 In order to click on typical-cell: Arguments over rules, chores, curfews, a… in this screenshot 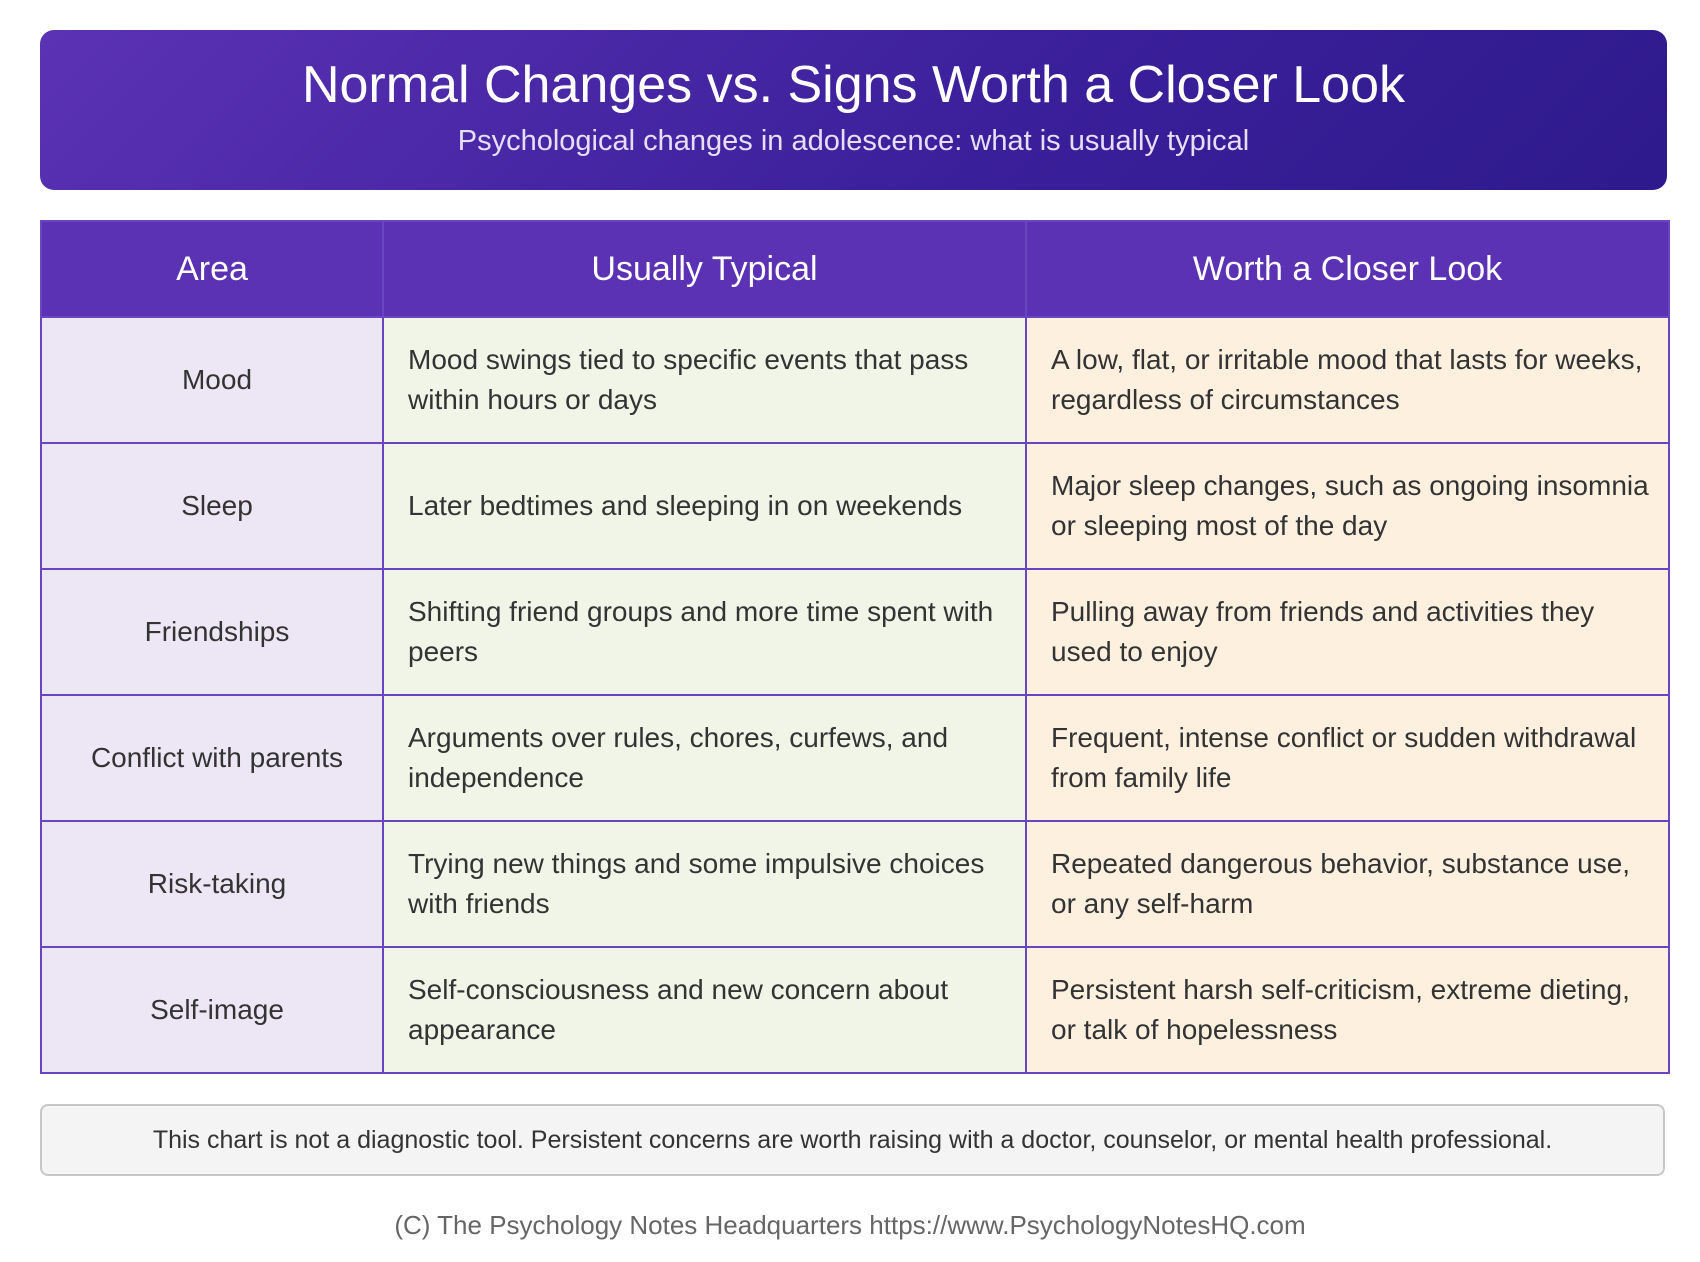, I will do `click(704, 758)`.